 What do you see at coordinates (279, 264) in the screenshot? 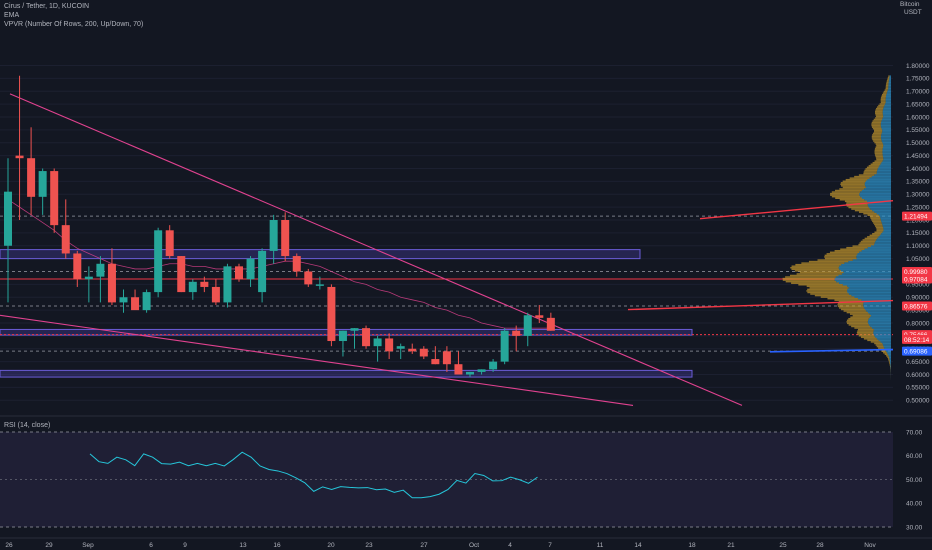
I see `ema-line` at bounding box center [279, 264].